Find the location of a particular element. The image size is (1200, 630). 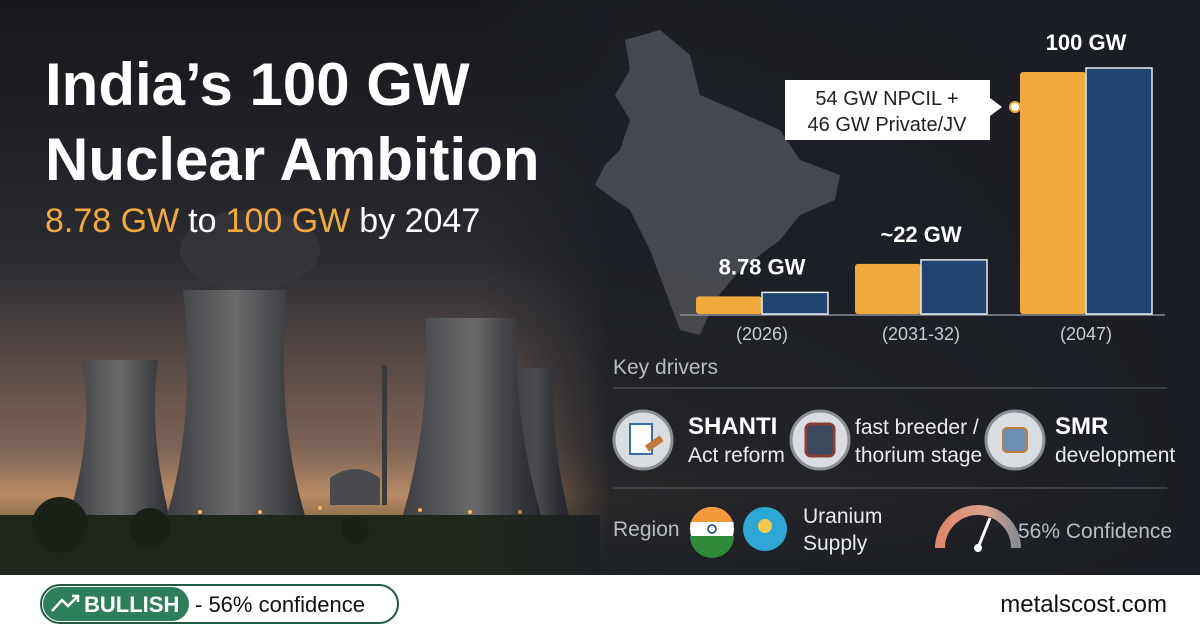

gauge is located at coordinates (978, 528).